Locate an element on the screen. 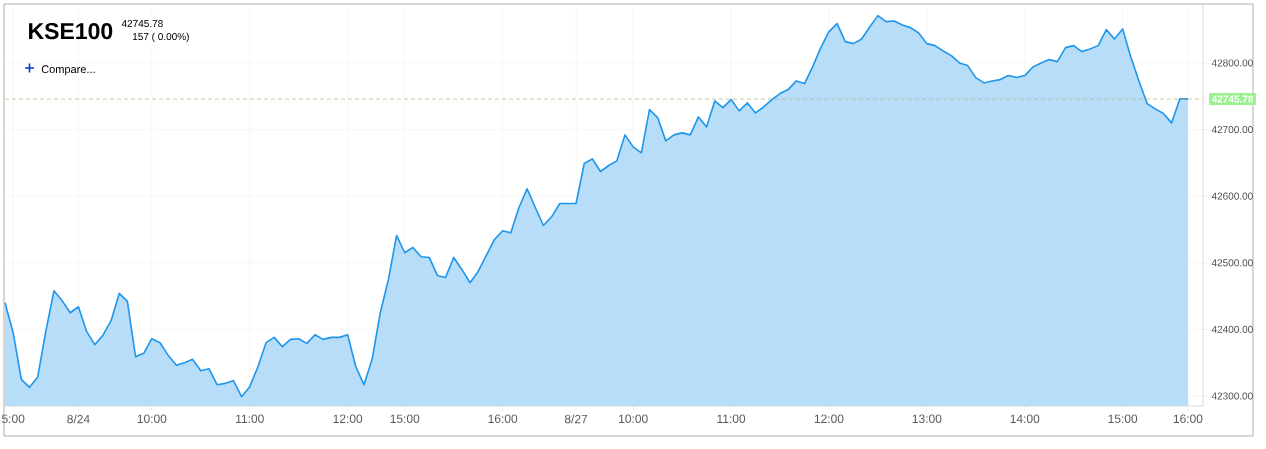  y-tick-label: 42400.00 is located at coordinates (1232, 329).